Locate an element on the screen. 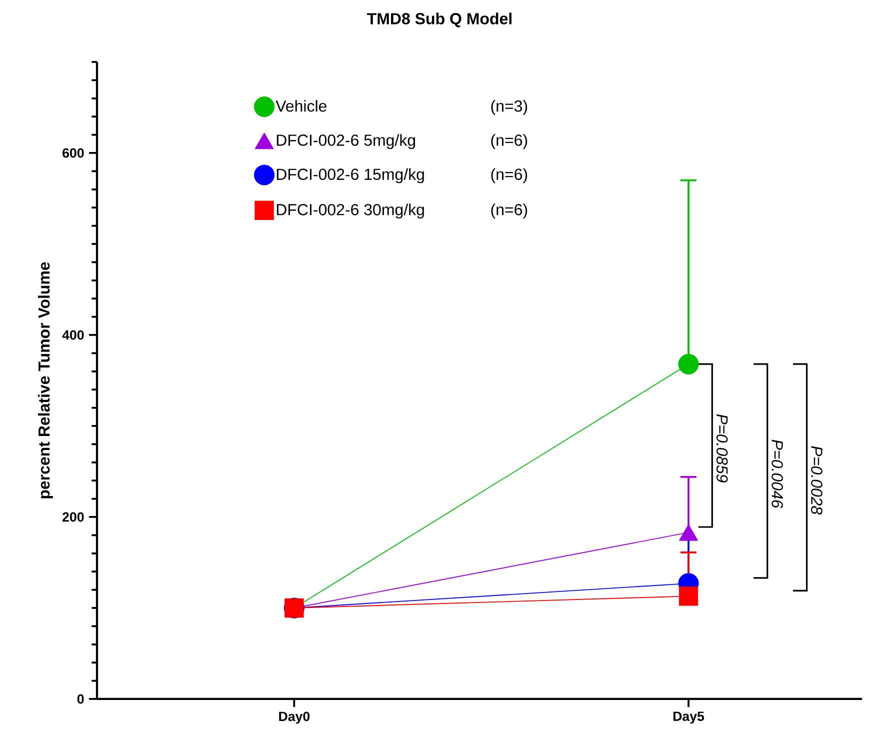 This screenshot has width=870, height=741. legend-label: DFCI-002-6 30mg/kg is located at coordinates (350, 211).